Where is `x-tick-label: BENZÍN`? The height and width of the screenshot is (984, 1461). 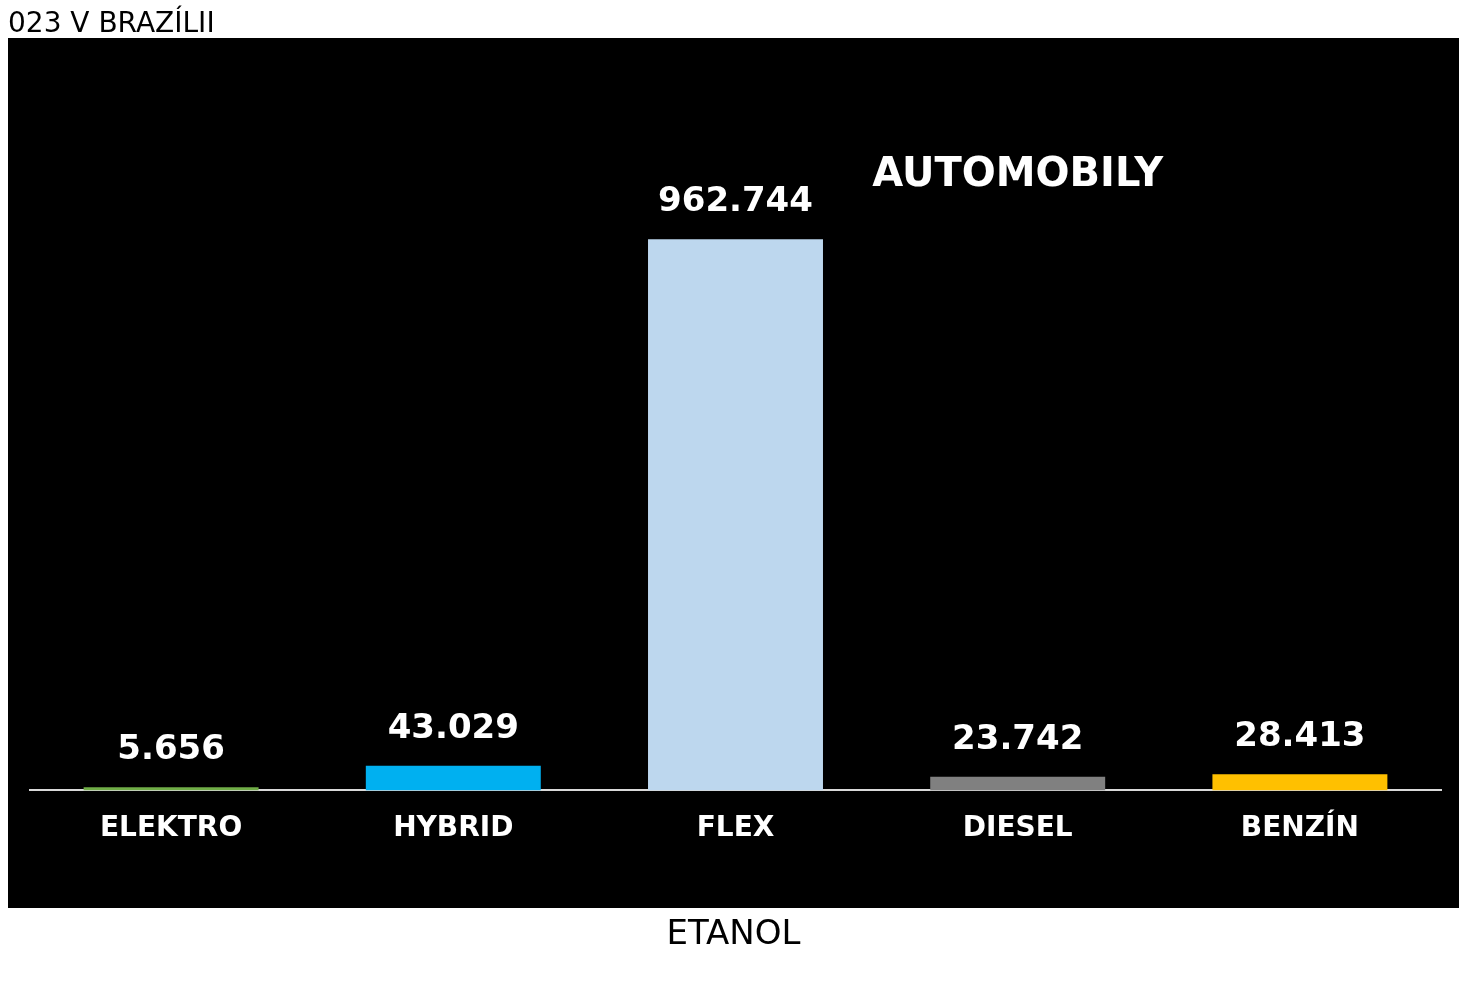
x-tick-label: BENZÍN is located at coordinates (1299, 826).